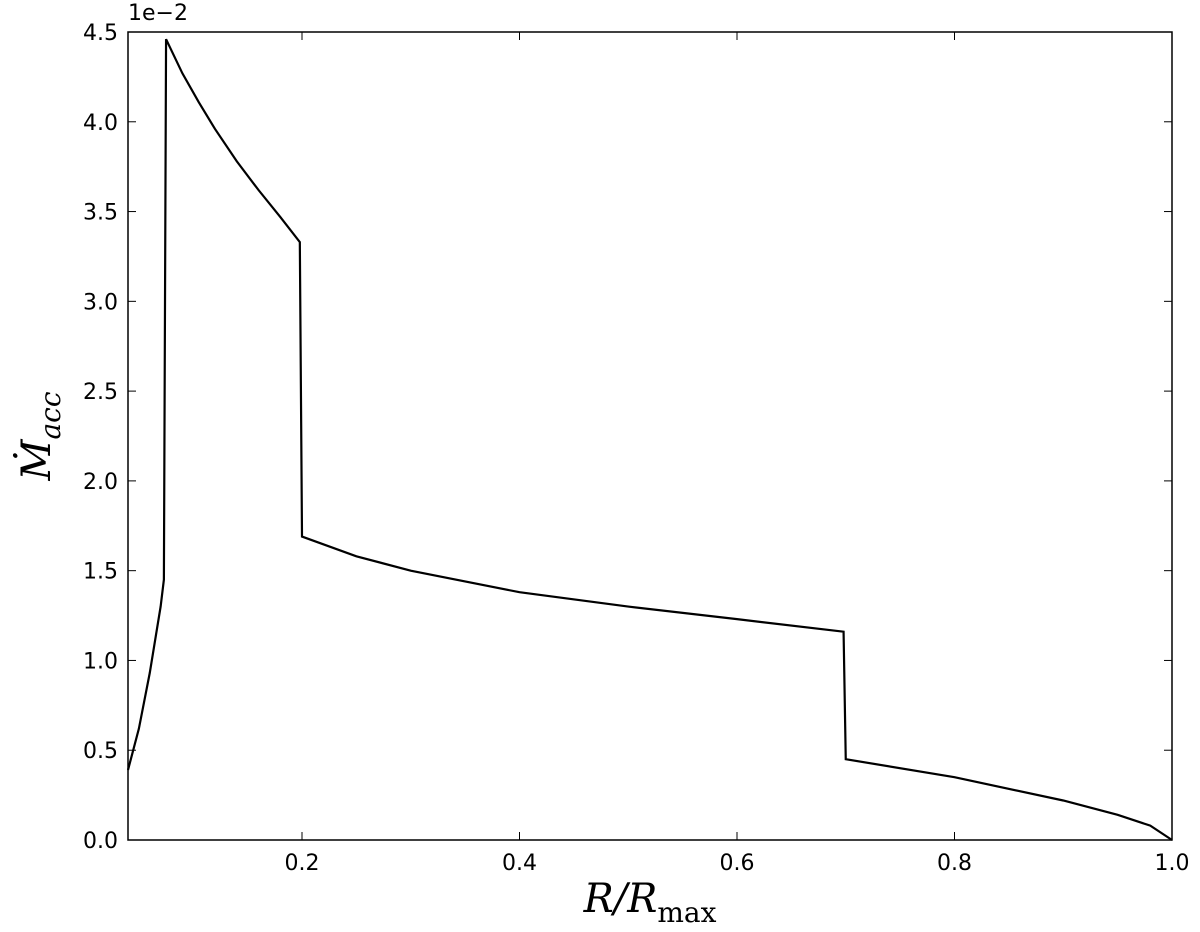 This screenshot has width=1200, height=932. I want to click on y-tick-label: 2.5, so click(100, 392).